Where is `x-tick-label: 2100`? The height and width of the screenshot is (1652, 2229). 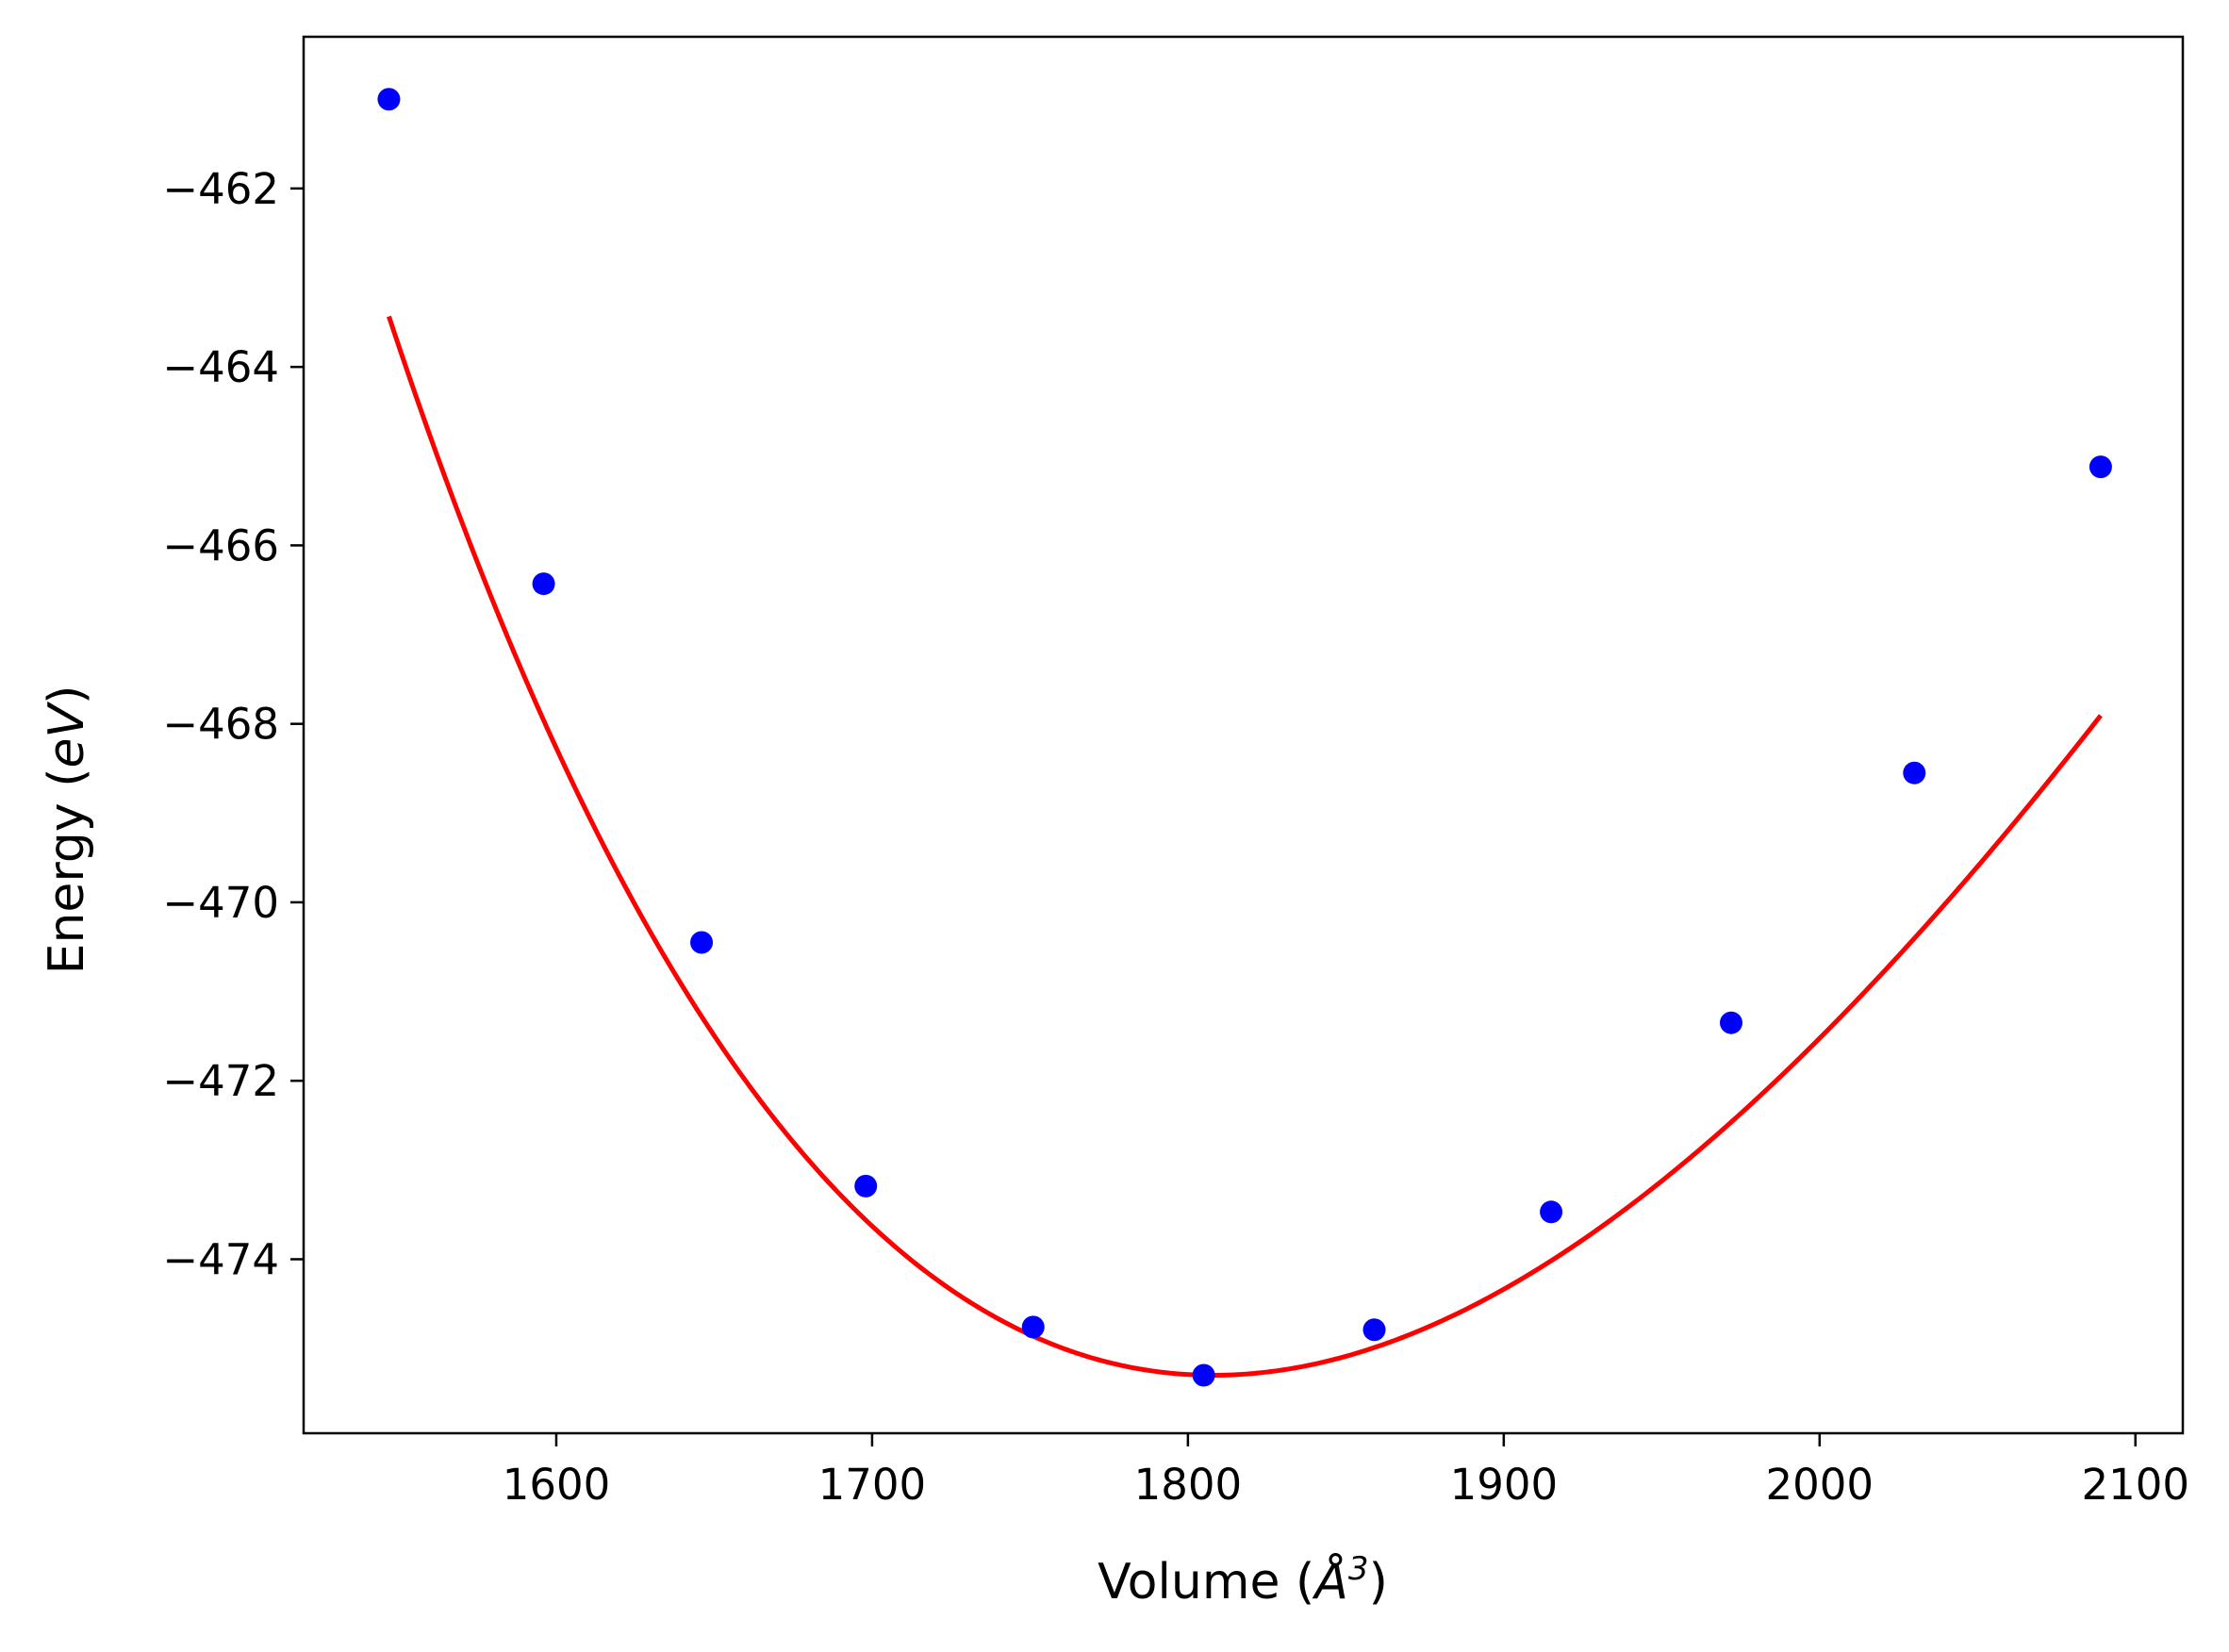 x-tick-label: 2100 is located at coordinates (2135, 1485).